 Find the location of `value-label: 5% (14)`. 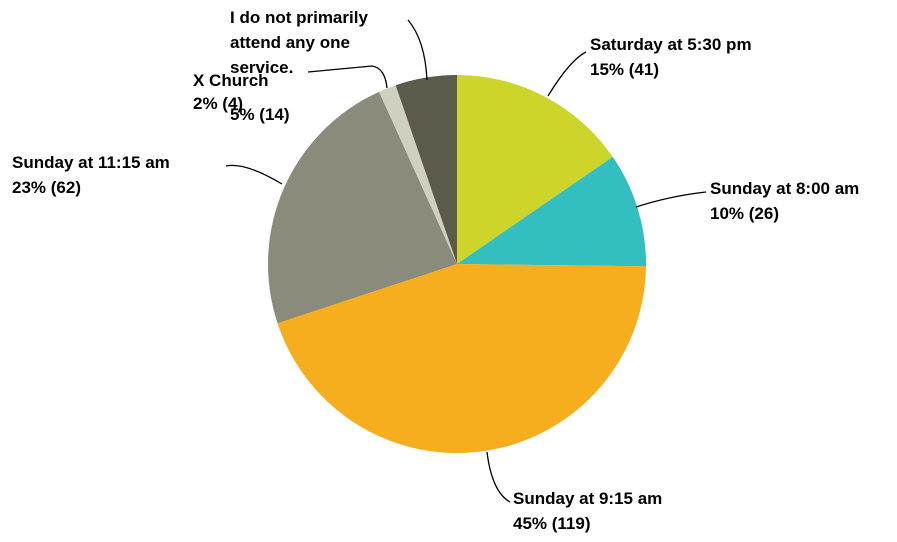

value-label: 5% (14) is located at coordinates (260, 114).